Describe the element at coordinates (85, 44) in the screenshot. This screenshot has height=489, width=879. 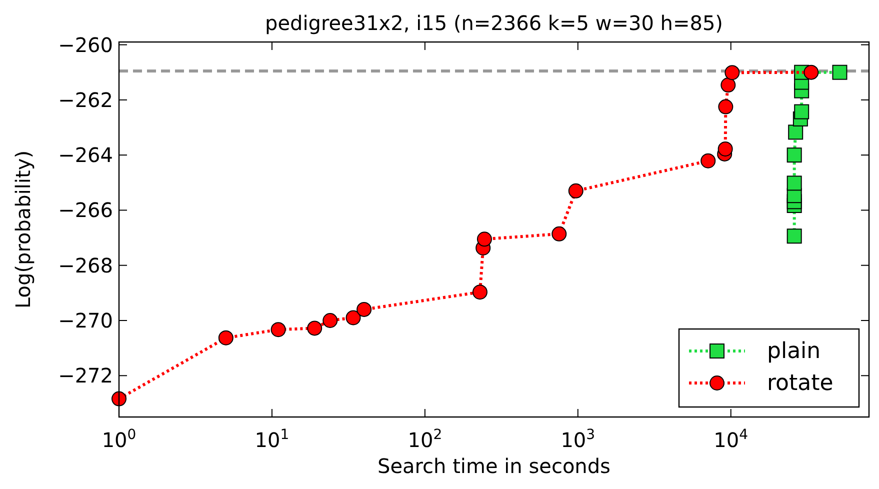
I see `y-tick-label: −260` at that location.